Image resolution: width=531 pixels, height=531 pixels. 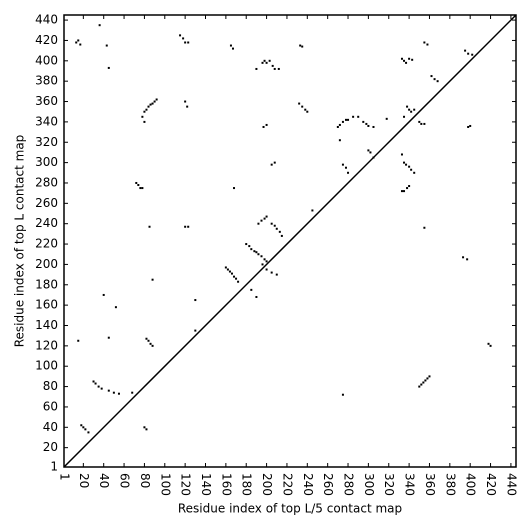 What do you see at coordinates (54, 467) in the screenshot?
I see `y-tick-label: 1` at bounding box center [54, 467].